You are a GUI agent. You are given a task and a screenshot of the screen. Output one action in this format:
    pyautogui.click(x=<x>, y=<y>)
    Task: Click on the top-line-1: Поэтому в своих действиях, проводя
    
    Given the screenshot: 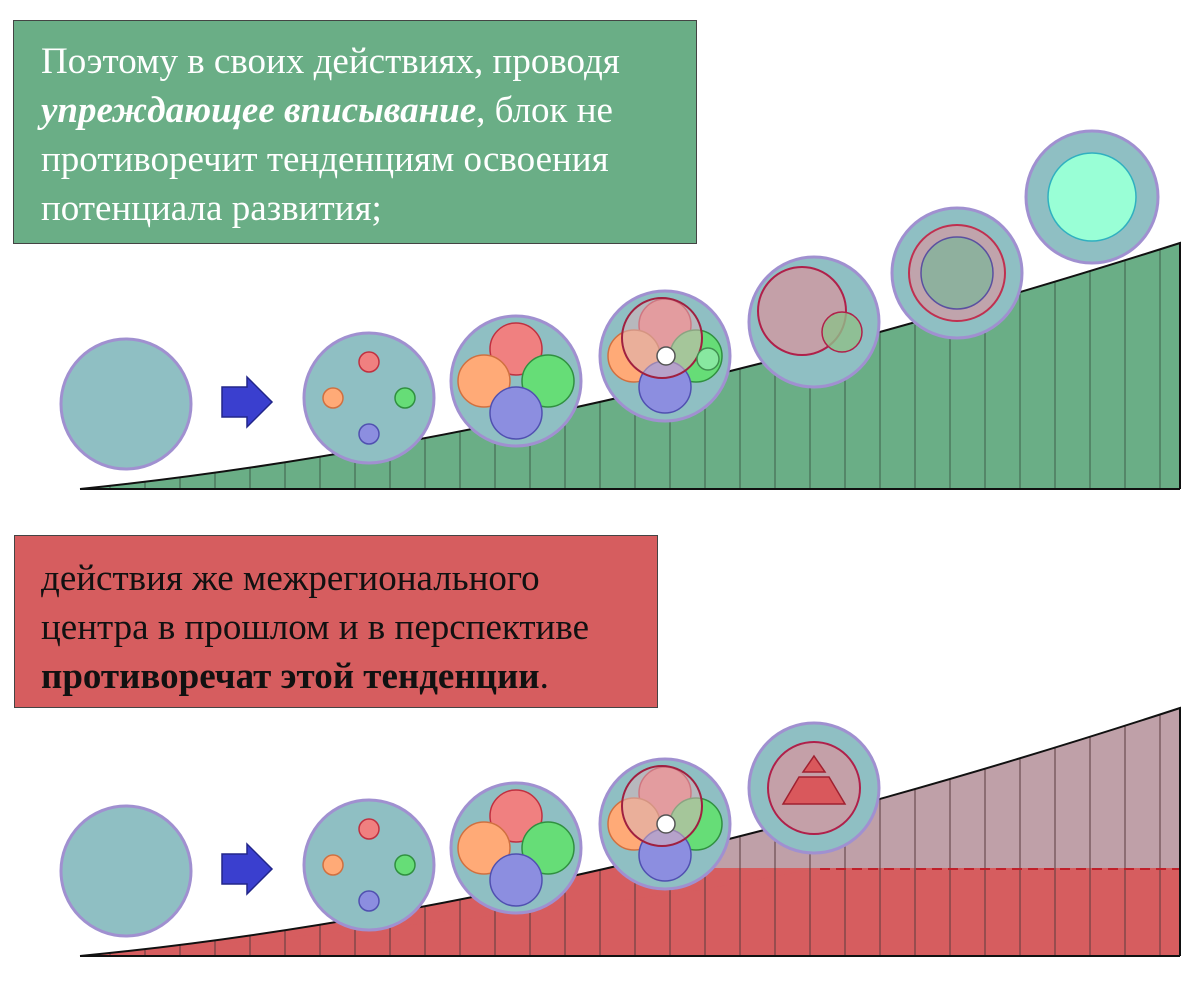 What is the action you would take?
    pyautogui.click(x=330, y=61)
    